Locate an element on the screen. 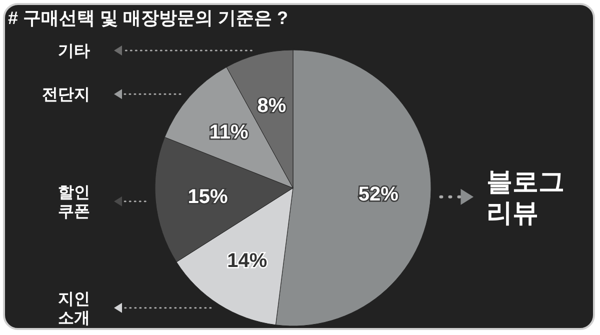 This screenshot has height=335, width=600. slice-label: 지인 소개 is located at coordinates (74, 309).